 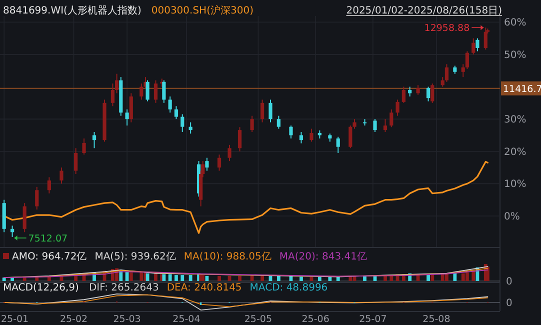 What do you see at coordinates (515, 184) in the screenshot?
I see `y-tick-label: 10%` at bounding box center [515, 184].